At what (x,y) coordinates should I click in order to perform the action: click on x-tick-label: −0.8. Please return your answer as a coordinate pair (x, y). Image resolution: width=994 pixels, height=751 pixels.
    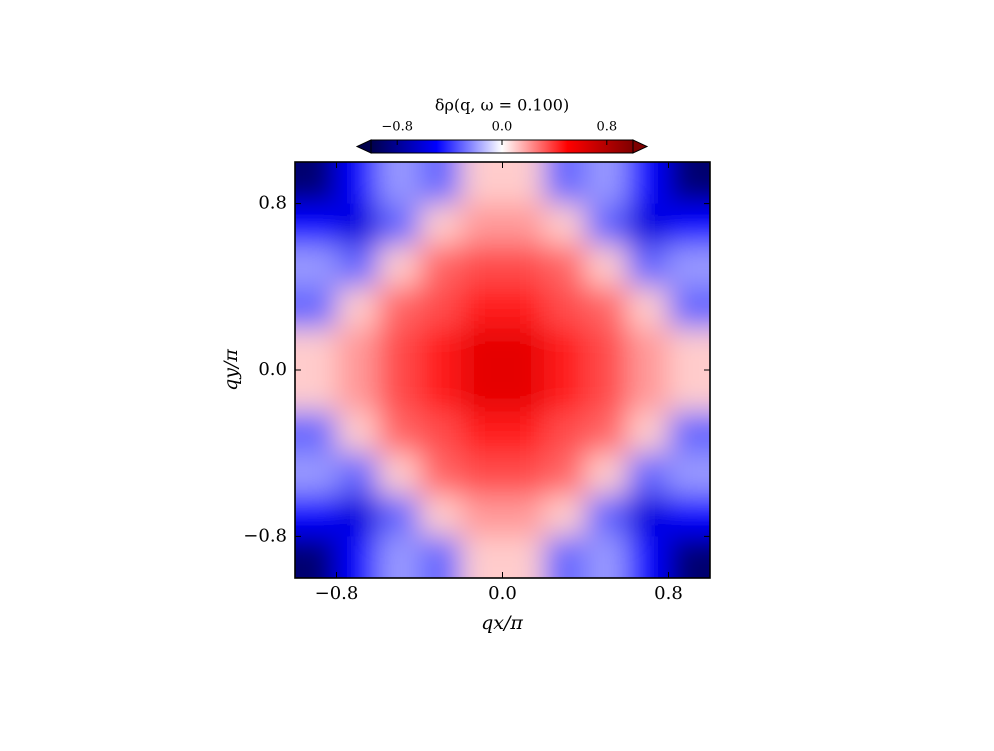
    Looking at the image, I should click on (337, 593).